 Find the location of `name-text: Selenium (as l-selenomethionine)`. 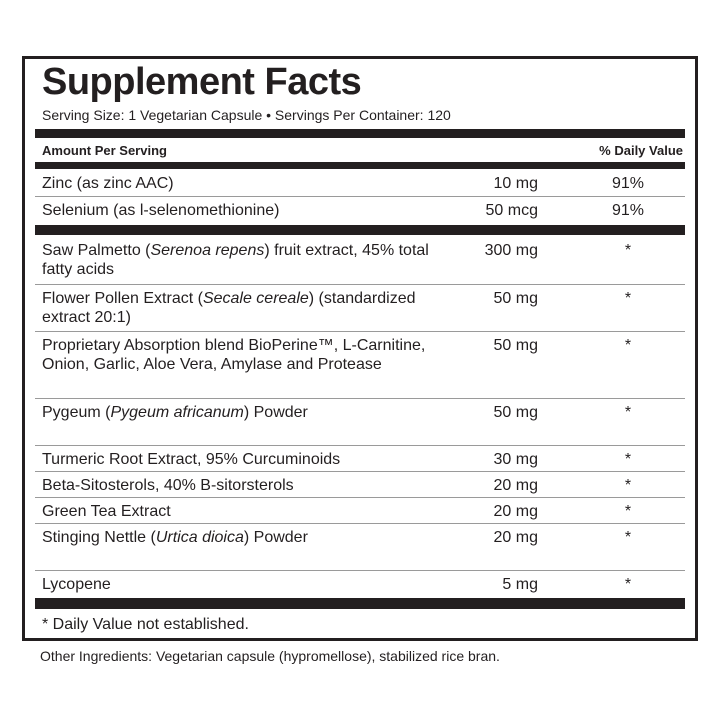

name-text: Selenium (as l-selenomethionine) is located at coordinates (161, 210).